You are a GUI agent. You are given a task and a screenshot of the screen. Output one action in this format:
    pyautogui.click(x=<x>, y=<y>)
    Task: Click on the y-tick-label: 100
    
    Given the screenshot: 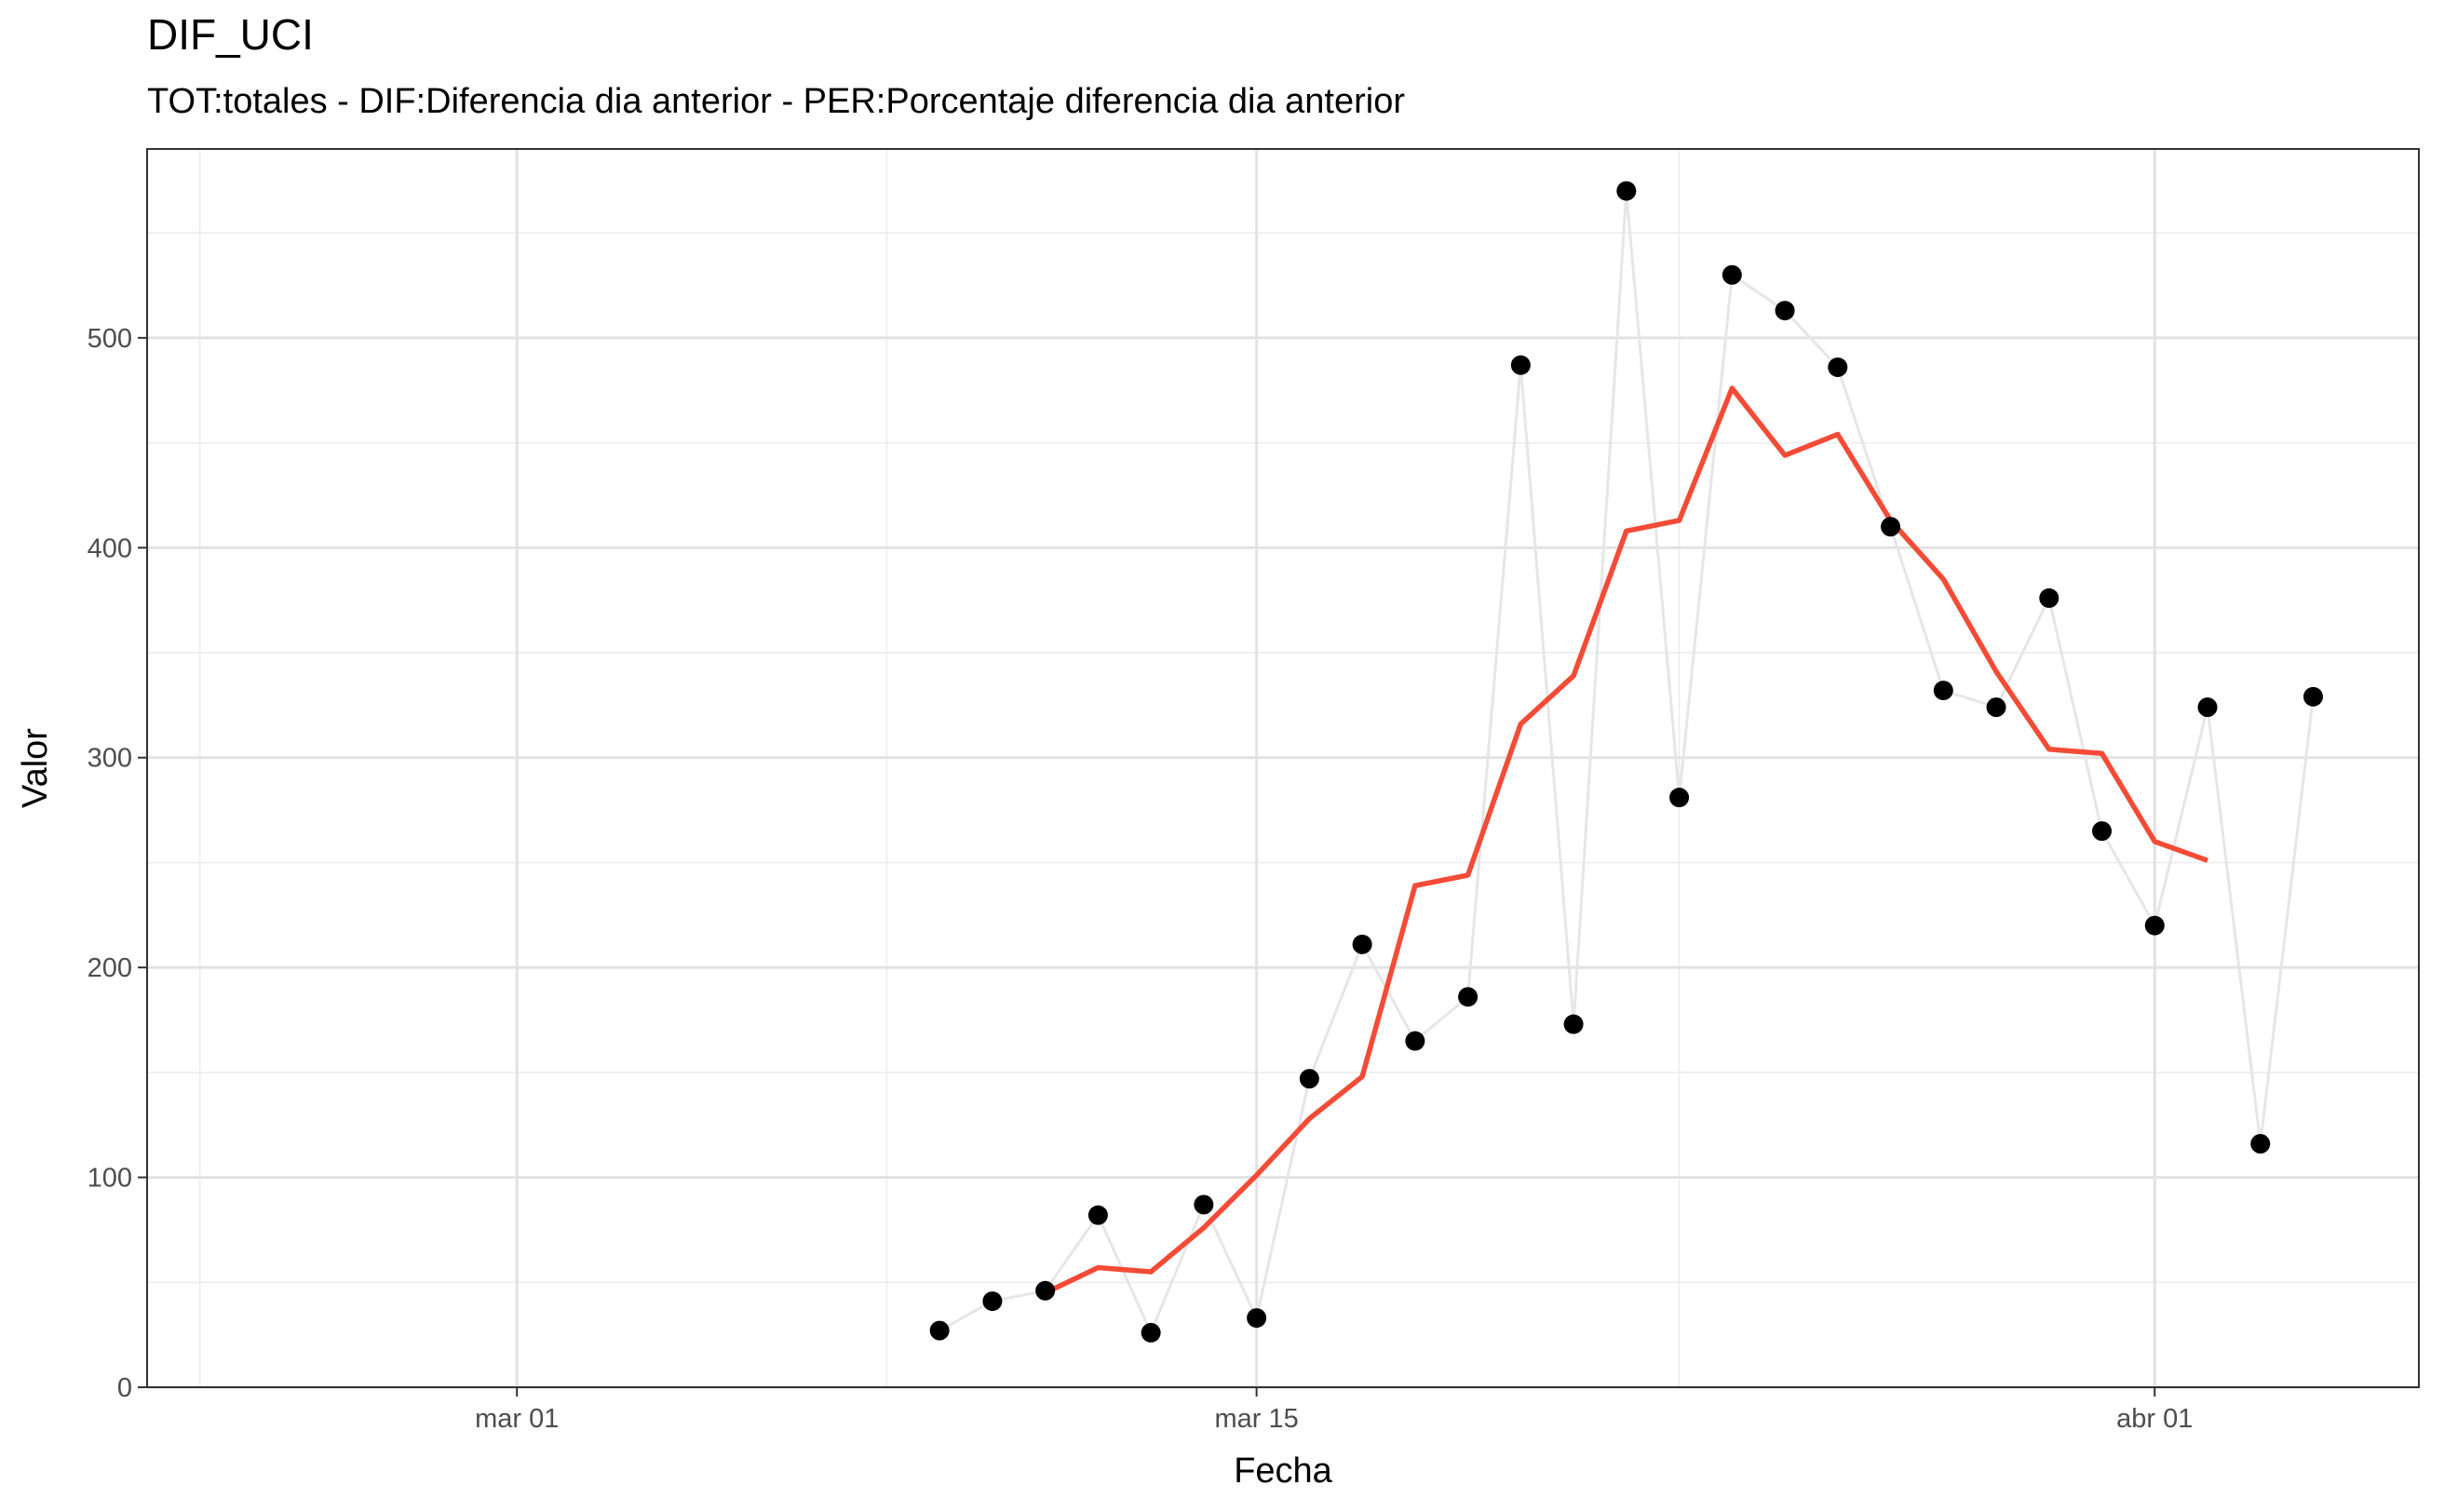 What is the action you would take?
    pyautogui.click(x=110, y=1179)
    